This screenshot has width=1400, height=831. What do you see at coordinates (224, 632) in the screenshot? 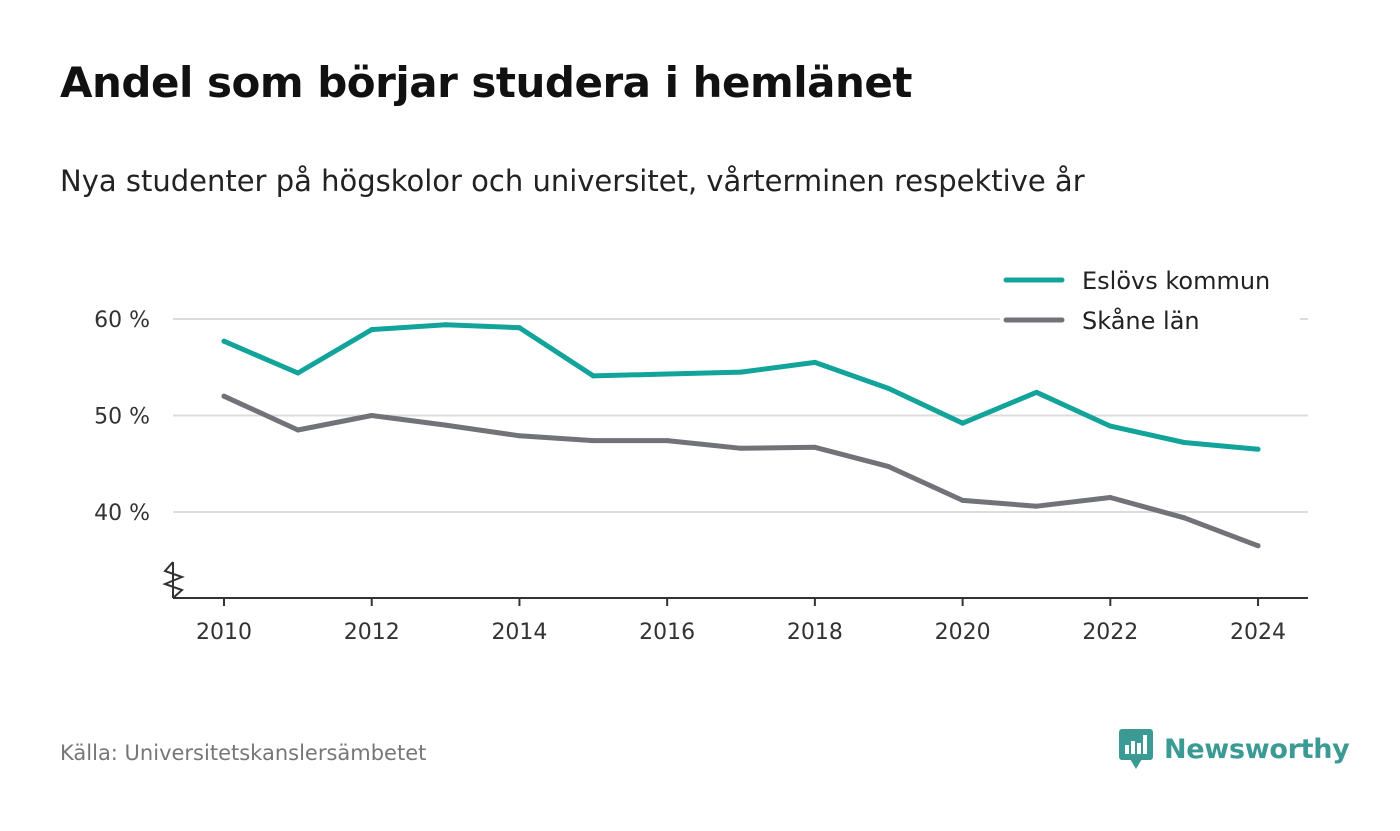
I see `x-tick-label: 2010` at bounding box center [224, 632].